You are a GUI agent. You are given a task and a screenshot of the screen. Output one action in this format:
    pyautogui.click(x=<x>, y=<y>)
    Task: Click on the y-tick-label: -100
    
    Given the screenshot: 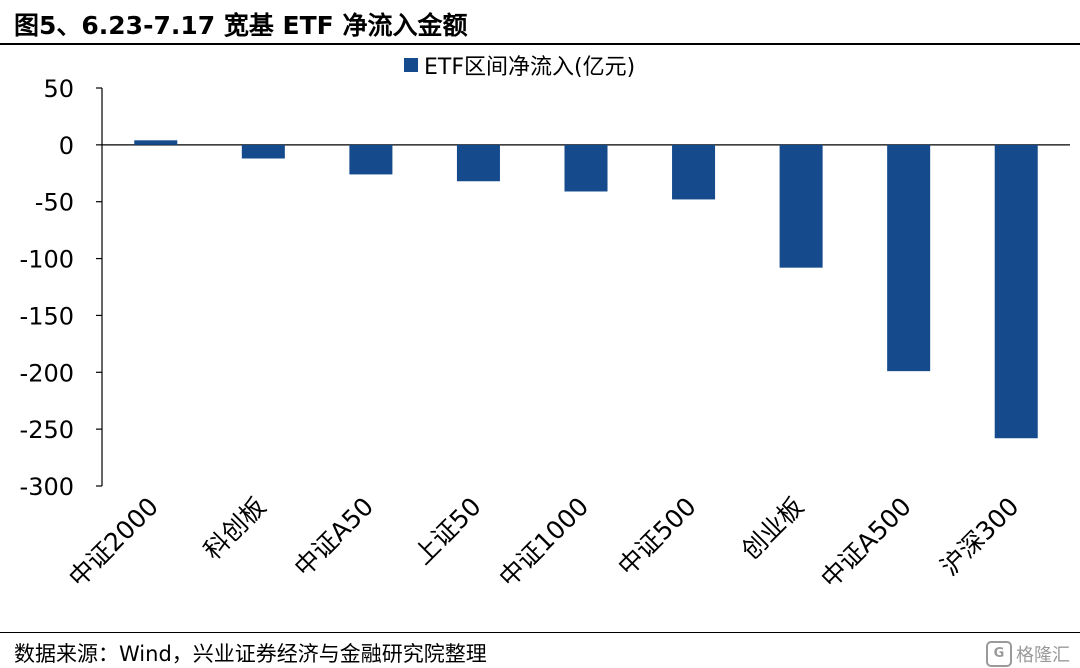 What is the action you would take?
    pyautogui.click(x=47, y=260)
    